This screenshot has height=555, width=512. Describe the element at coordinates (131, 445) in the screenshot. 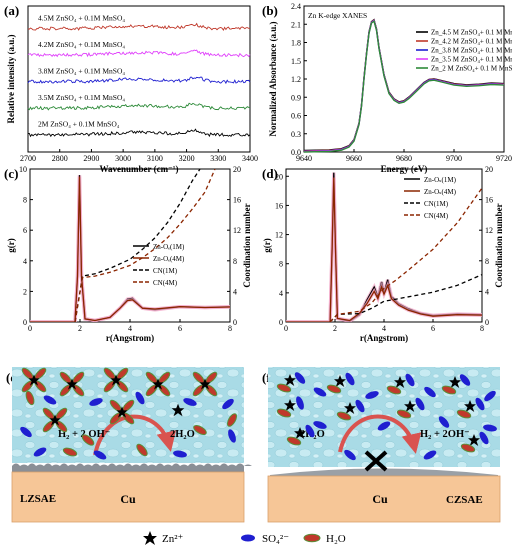

I see `scheme-e: Cu LZSAE H₂ + 2 OH⁻ 2H₂O` at that location.